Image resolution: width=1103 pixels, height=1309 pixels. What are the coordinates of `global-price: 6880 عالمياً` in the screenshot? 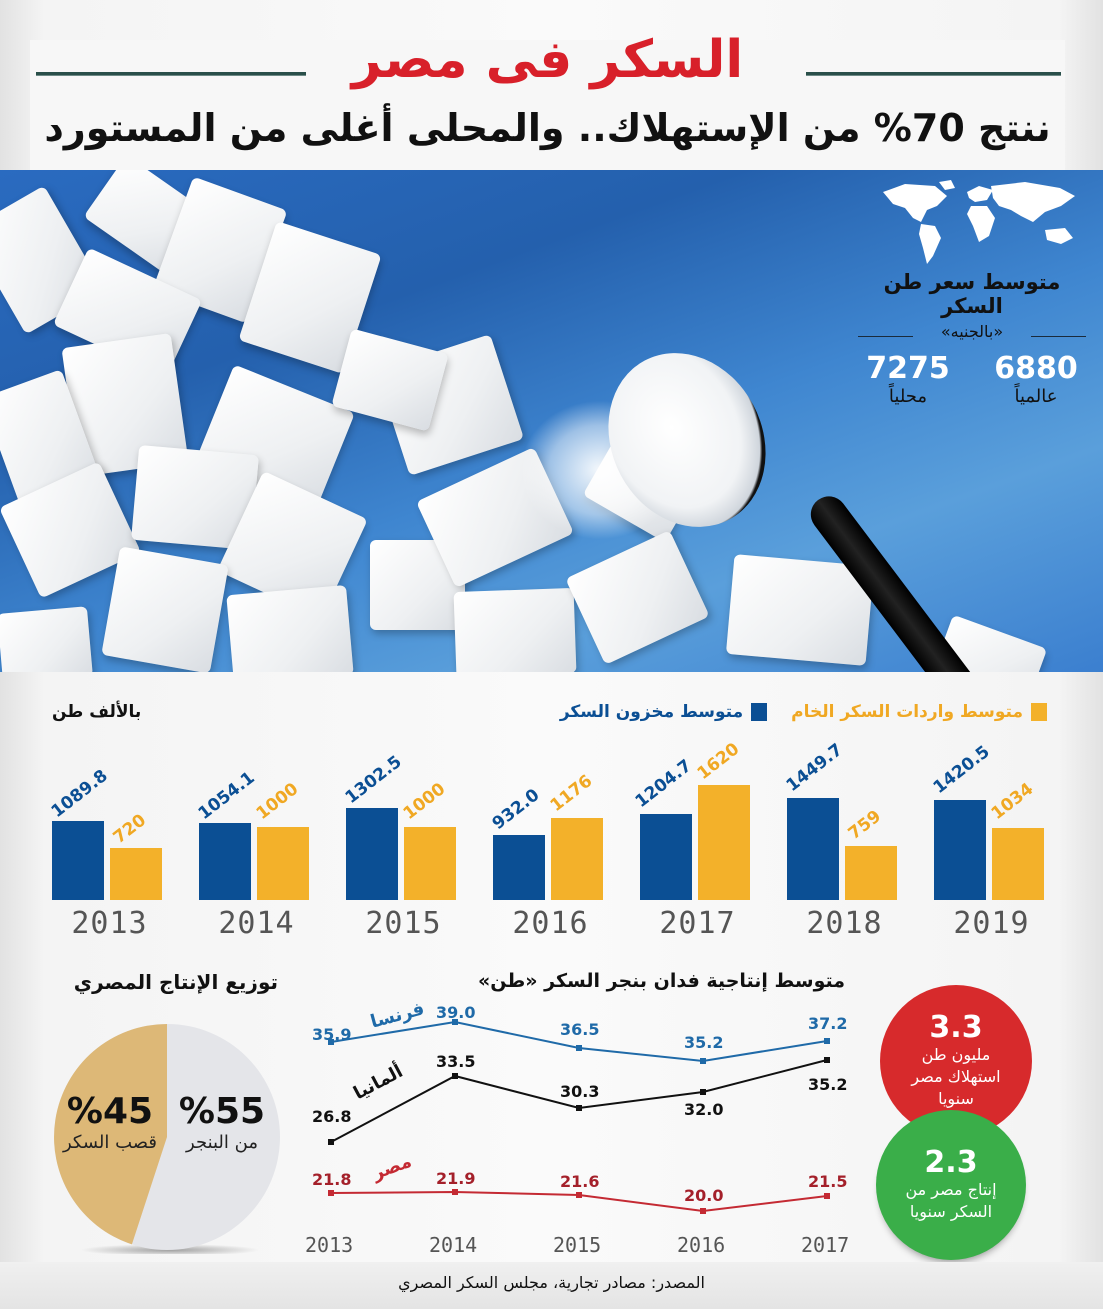 It's located at (1036, 380).